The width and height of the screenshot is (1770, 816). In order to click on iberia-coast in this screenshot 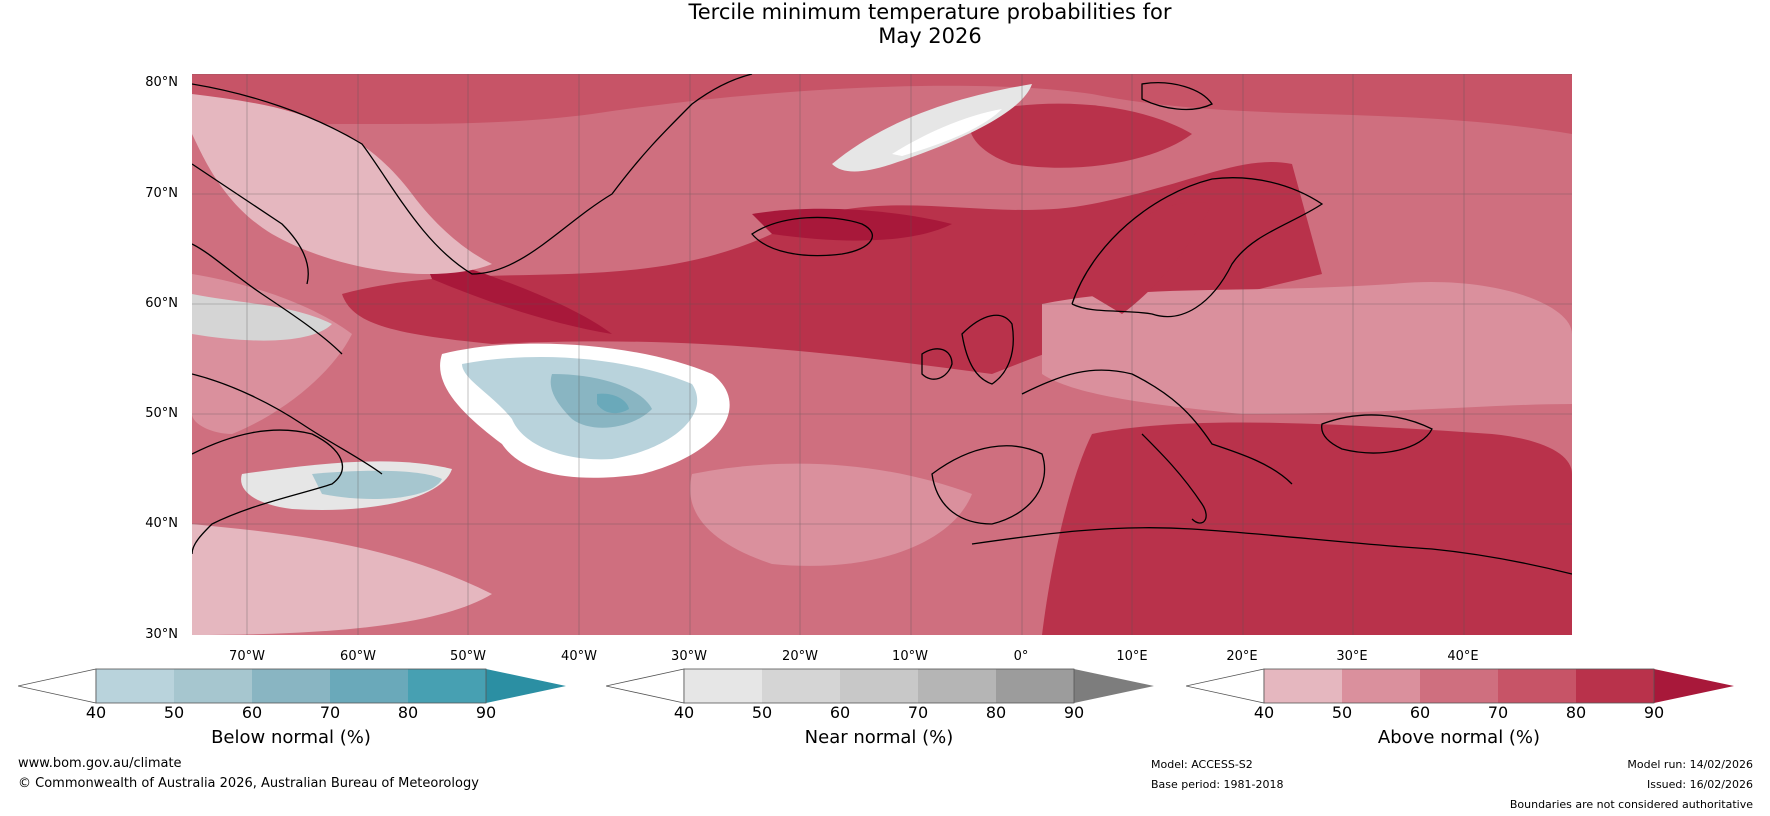, I will do `click(988, 485)`.